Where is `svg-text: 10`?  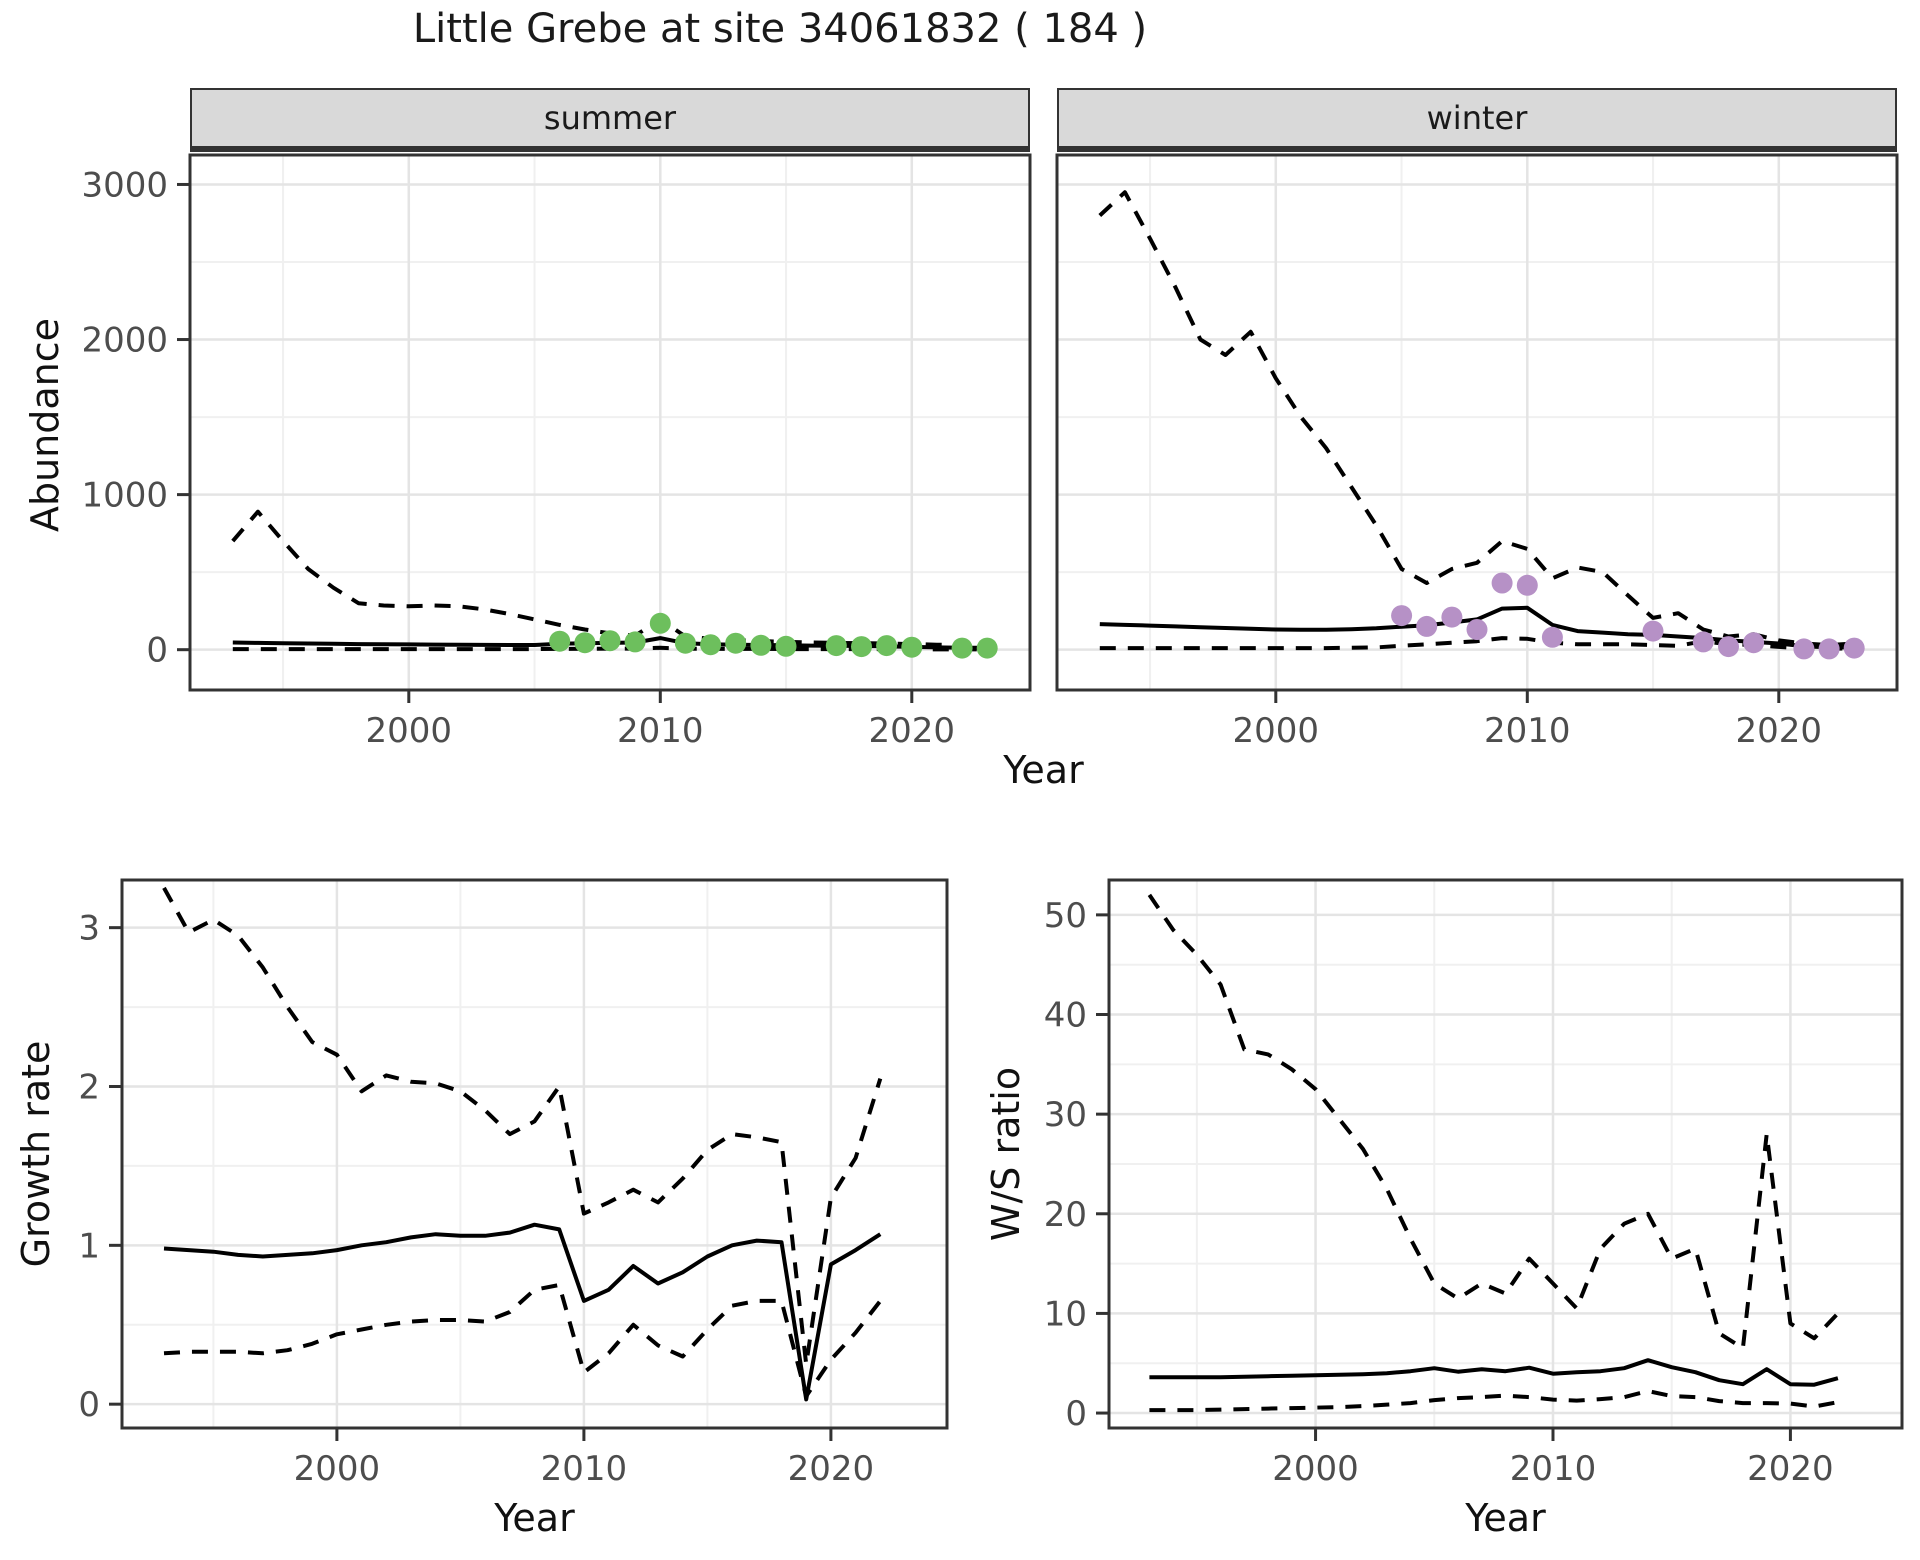 svg-text: 10 is located at coordinates (1065, 1314).